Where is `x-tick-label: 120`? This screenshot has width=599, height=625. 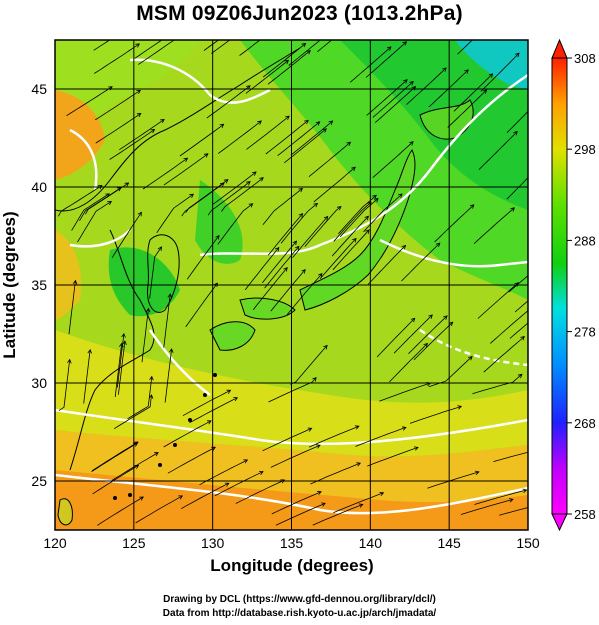 x-tick-label: 120 is located at coordinates (55, 543).